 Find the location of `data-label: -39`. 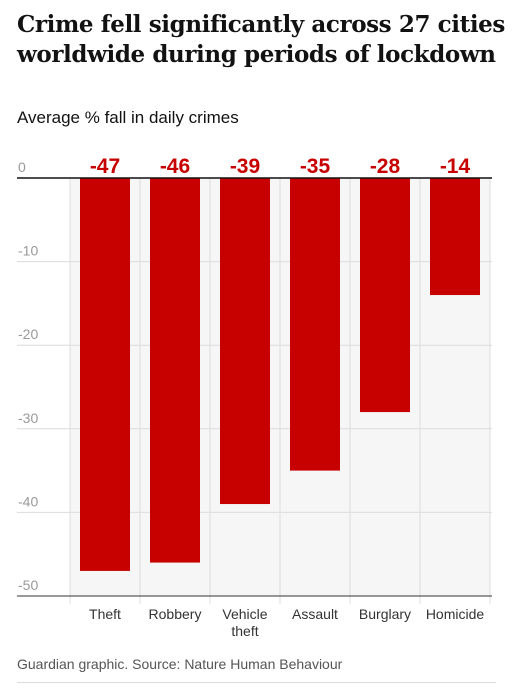

data-label: -39 is located at coordinates (245, 166).